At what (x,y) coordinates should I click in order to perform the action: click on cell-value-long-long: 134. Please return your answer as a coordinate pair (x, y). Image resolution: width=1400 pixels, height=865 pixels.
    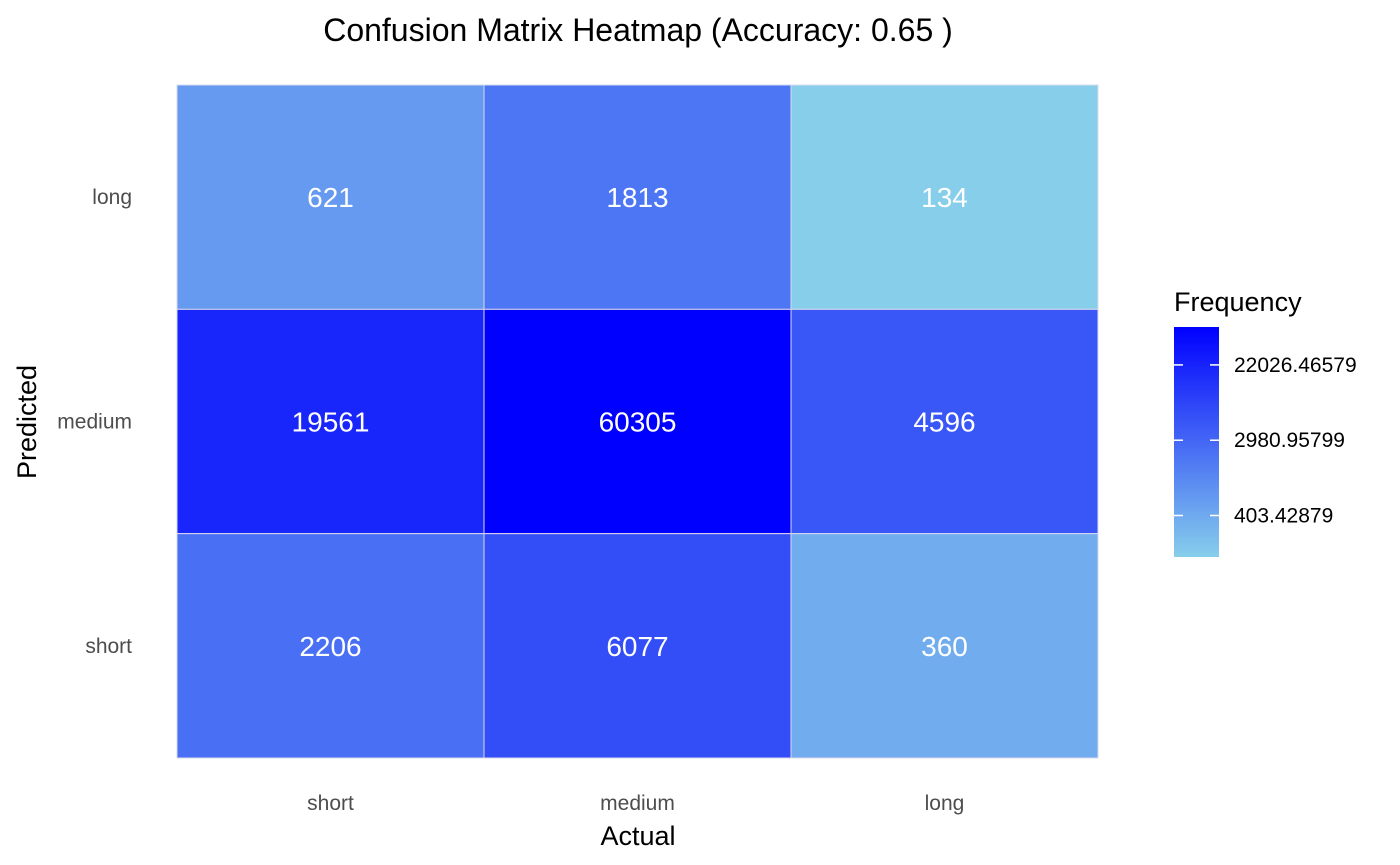
    Looking at the image, I should click on (944, 197).